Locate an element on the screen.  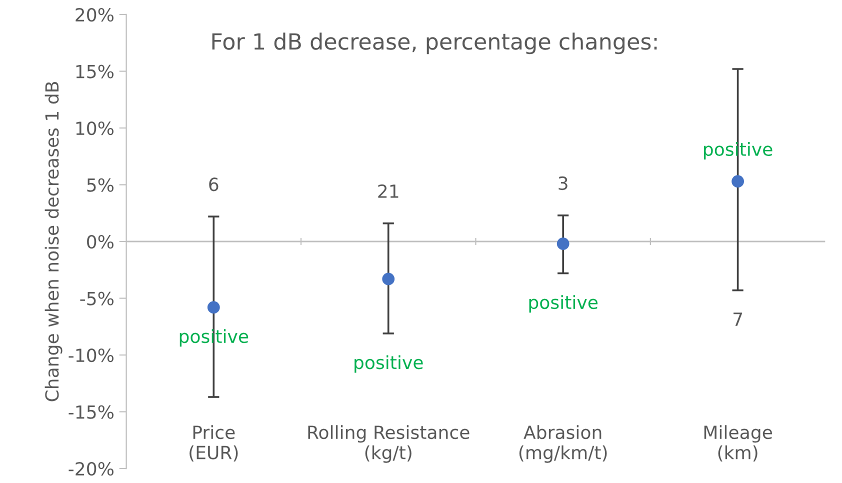
annotation: 3 is located at coordinates (563, 183).